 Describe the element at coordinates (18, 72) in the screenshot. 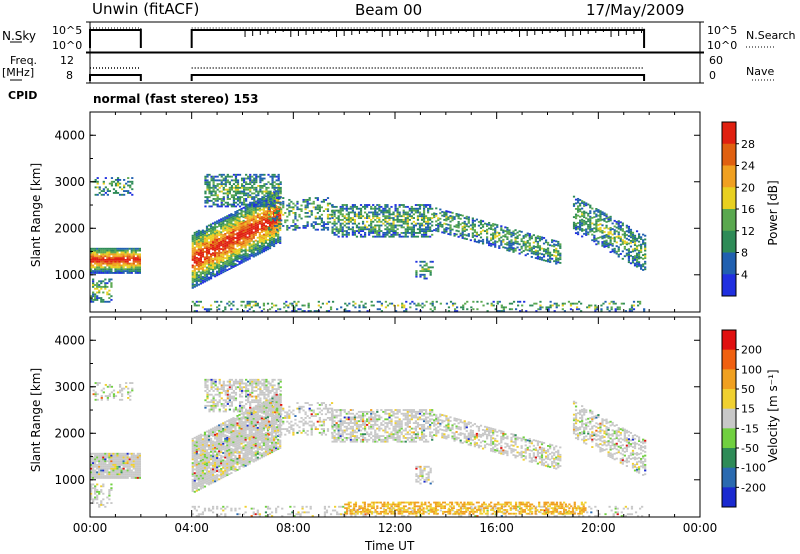

I see `freq-label-2: [MHz]` at that location.